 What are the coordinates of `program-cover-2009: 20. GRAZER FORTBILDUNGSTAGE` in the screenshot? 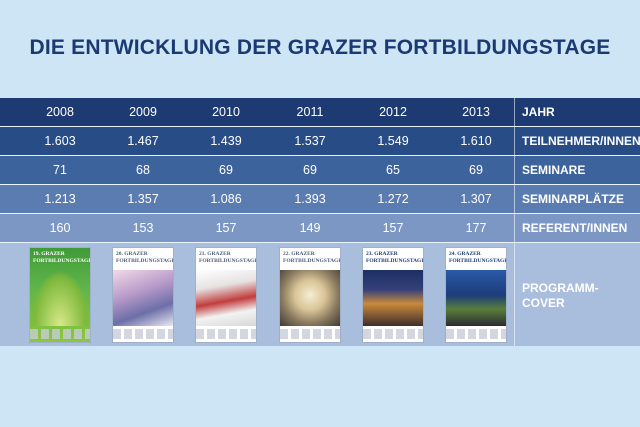 It's located at (143, 295).